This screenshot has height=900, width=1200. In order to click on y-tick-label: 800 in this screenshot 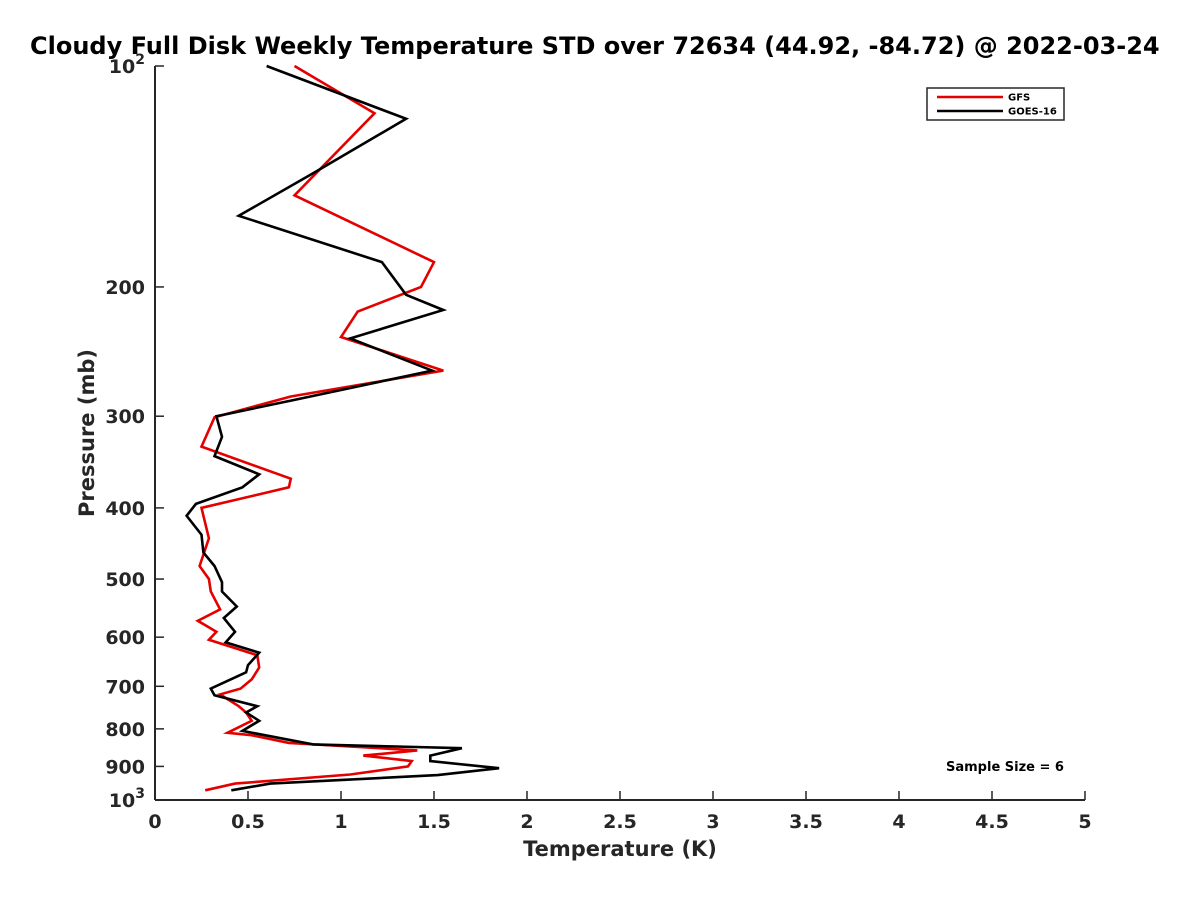, I will do `click(125, 730)`.